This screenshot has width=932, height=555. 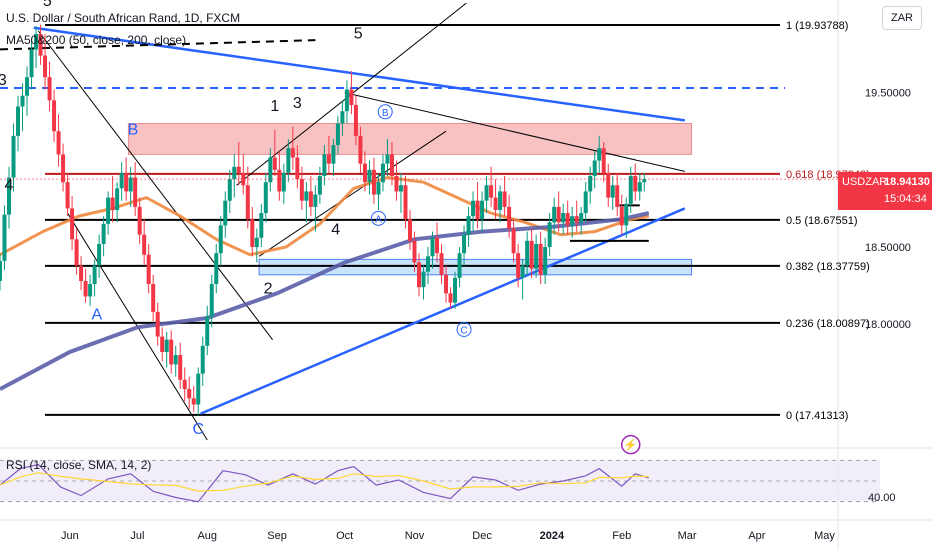 What do you see at coordinates (70, 536) in the screenshot?
I see `x-tick-label: Jun` at bounding box center [70, 536].